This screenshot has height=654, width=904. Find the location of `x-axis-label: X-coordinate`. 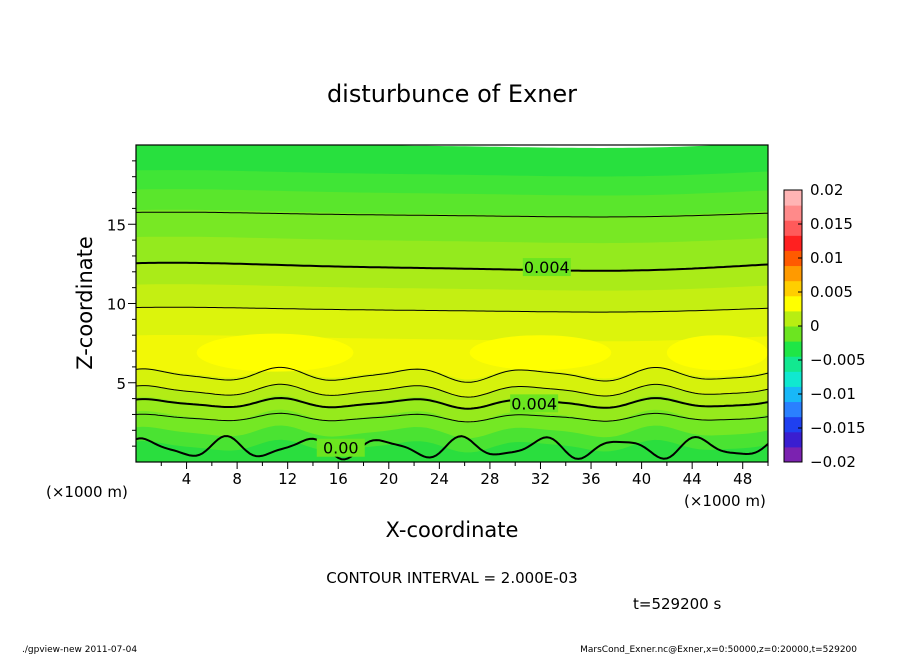

x-axis-label: X-coordinate is located at coordinates (452, 530).